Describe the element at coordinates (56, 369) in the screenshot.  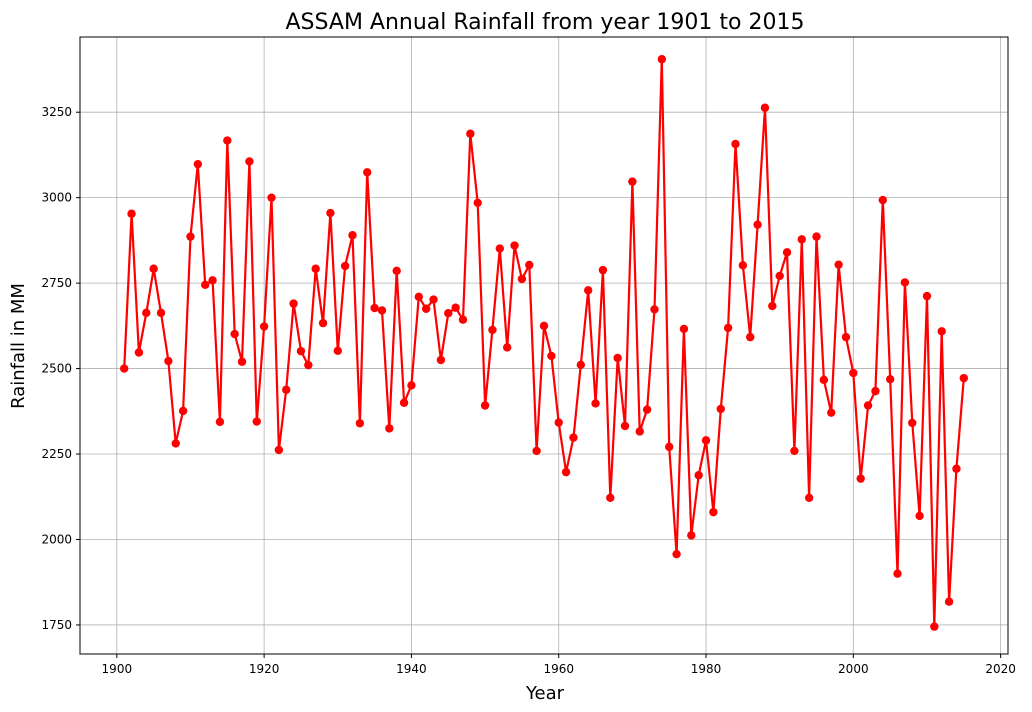
I see `y-tick-label: 2500` at that location.